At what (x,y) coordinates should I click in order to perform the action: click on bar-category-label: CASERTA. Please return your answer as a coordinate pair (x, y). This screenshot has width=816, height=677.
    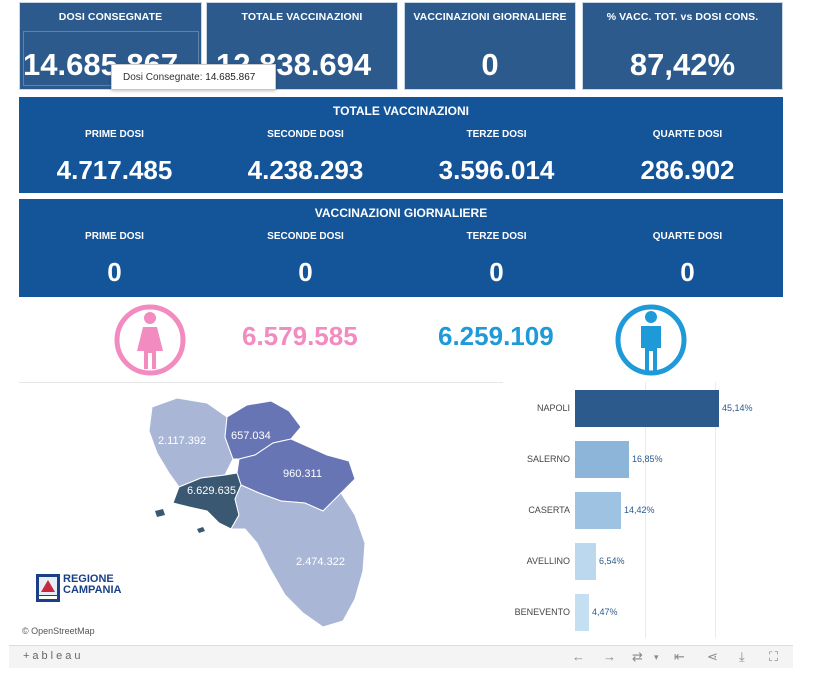
    Looking at the image, I should click on (549, 509).